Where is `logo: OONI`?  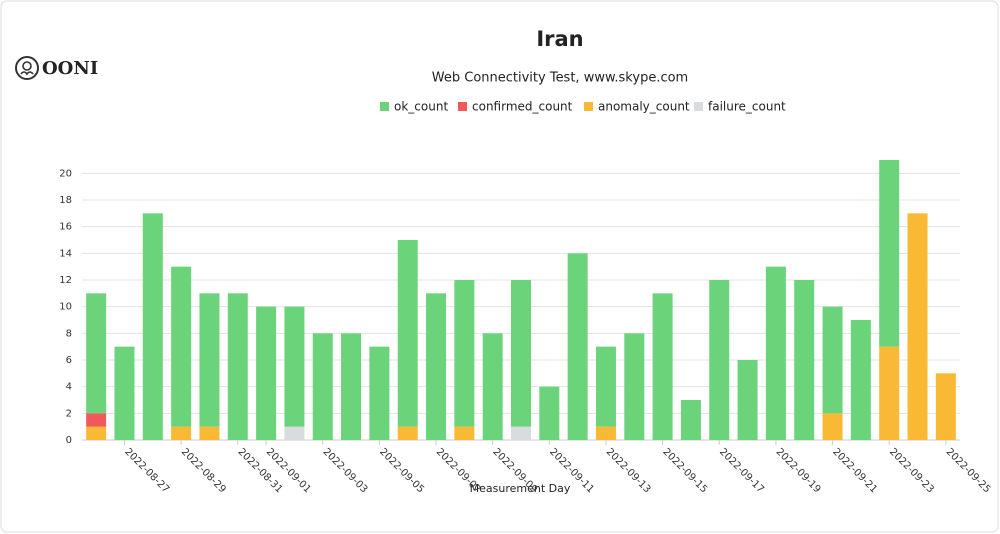 logo: OONI is located at coordinates (56, 68).